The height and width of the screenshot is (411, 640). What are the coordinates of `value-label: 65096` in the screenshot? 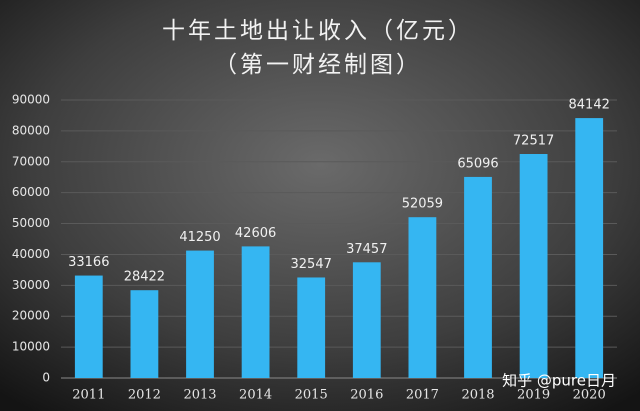 It's located at (477, 163).